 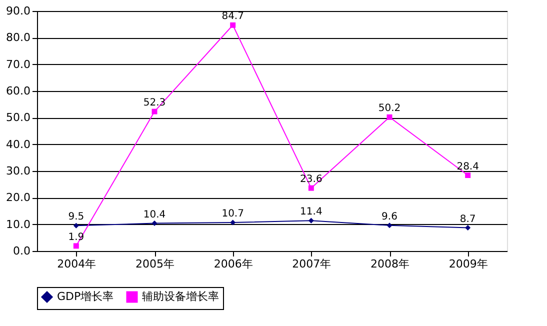 I want to click on x-tick-label: 2006年, so click(x=233, y=264).